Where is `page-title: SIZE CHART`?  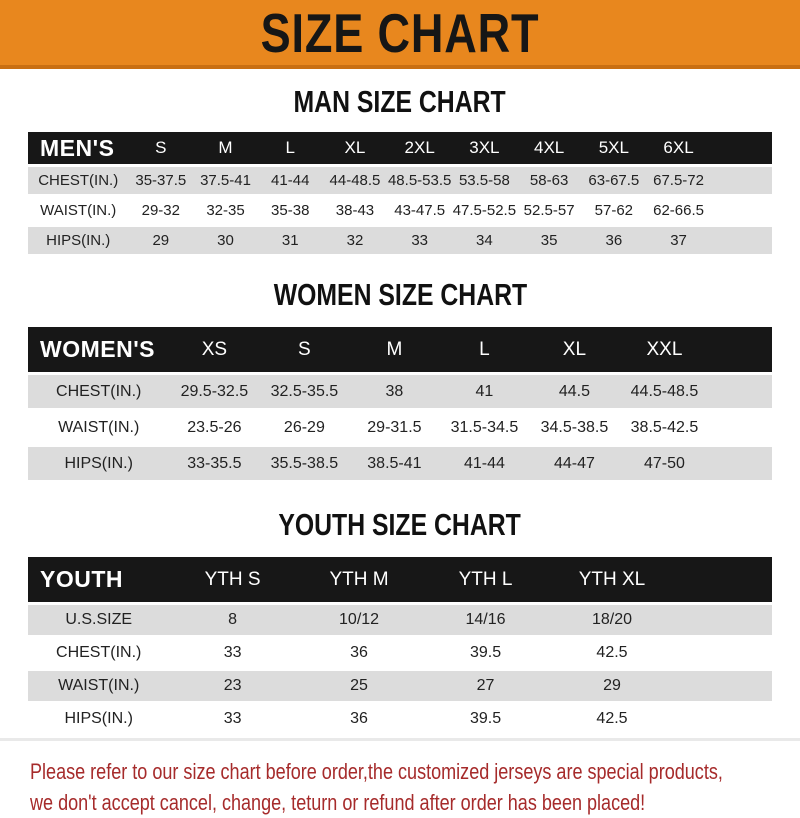
page-title: SIZE CHART is located at coordinates (400, 32).